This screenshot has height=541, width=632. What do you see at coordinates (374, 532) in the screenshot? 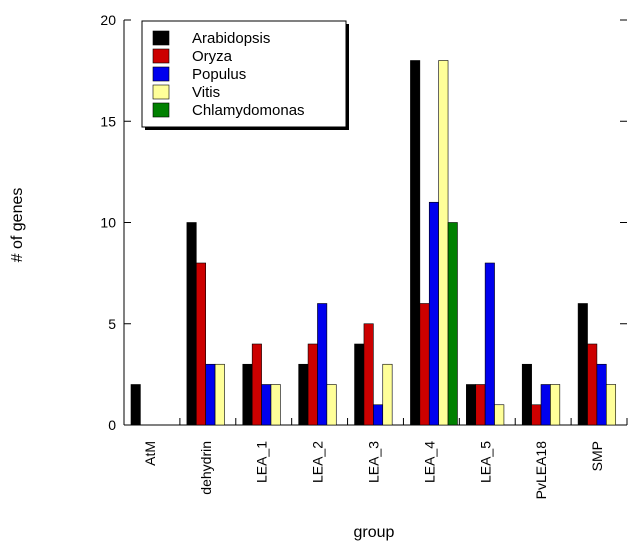
I see `x-axis-label: group` at bounding box center [374, 532].